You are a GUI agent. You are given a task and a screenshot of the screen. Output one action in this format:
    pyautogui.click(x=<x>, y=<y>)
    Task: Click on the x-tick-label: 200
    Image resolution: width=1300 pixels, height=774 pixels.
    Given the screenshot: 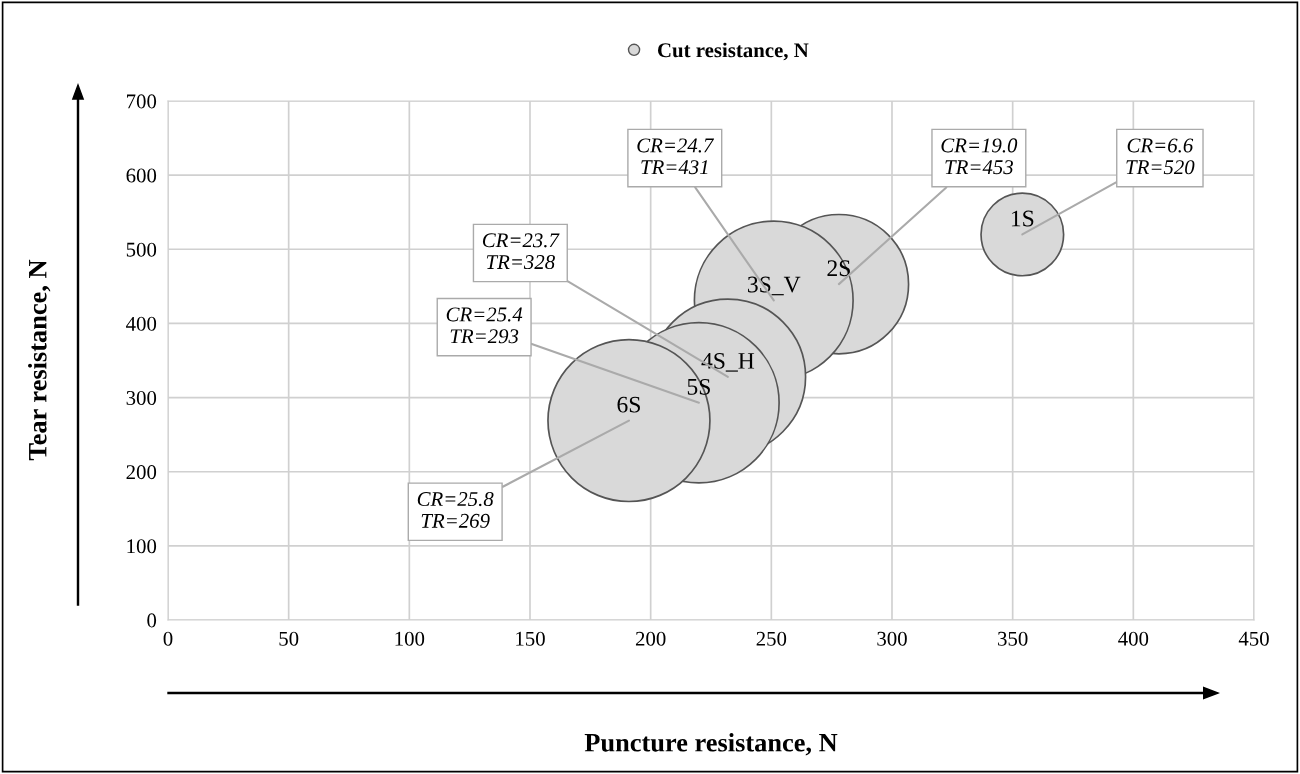 What is the action you would take?
    pyautogui.click(x=650, y=638)
    